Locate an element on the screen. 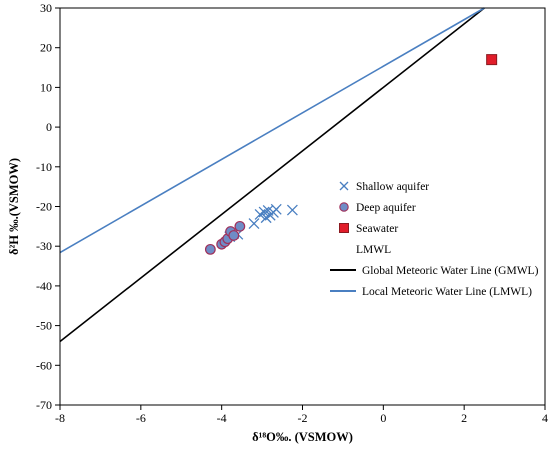  y-tick-label: -30 is located at coordinates (44, 246).